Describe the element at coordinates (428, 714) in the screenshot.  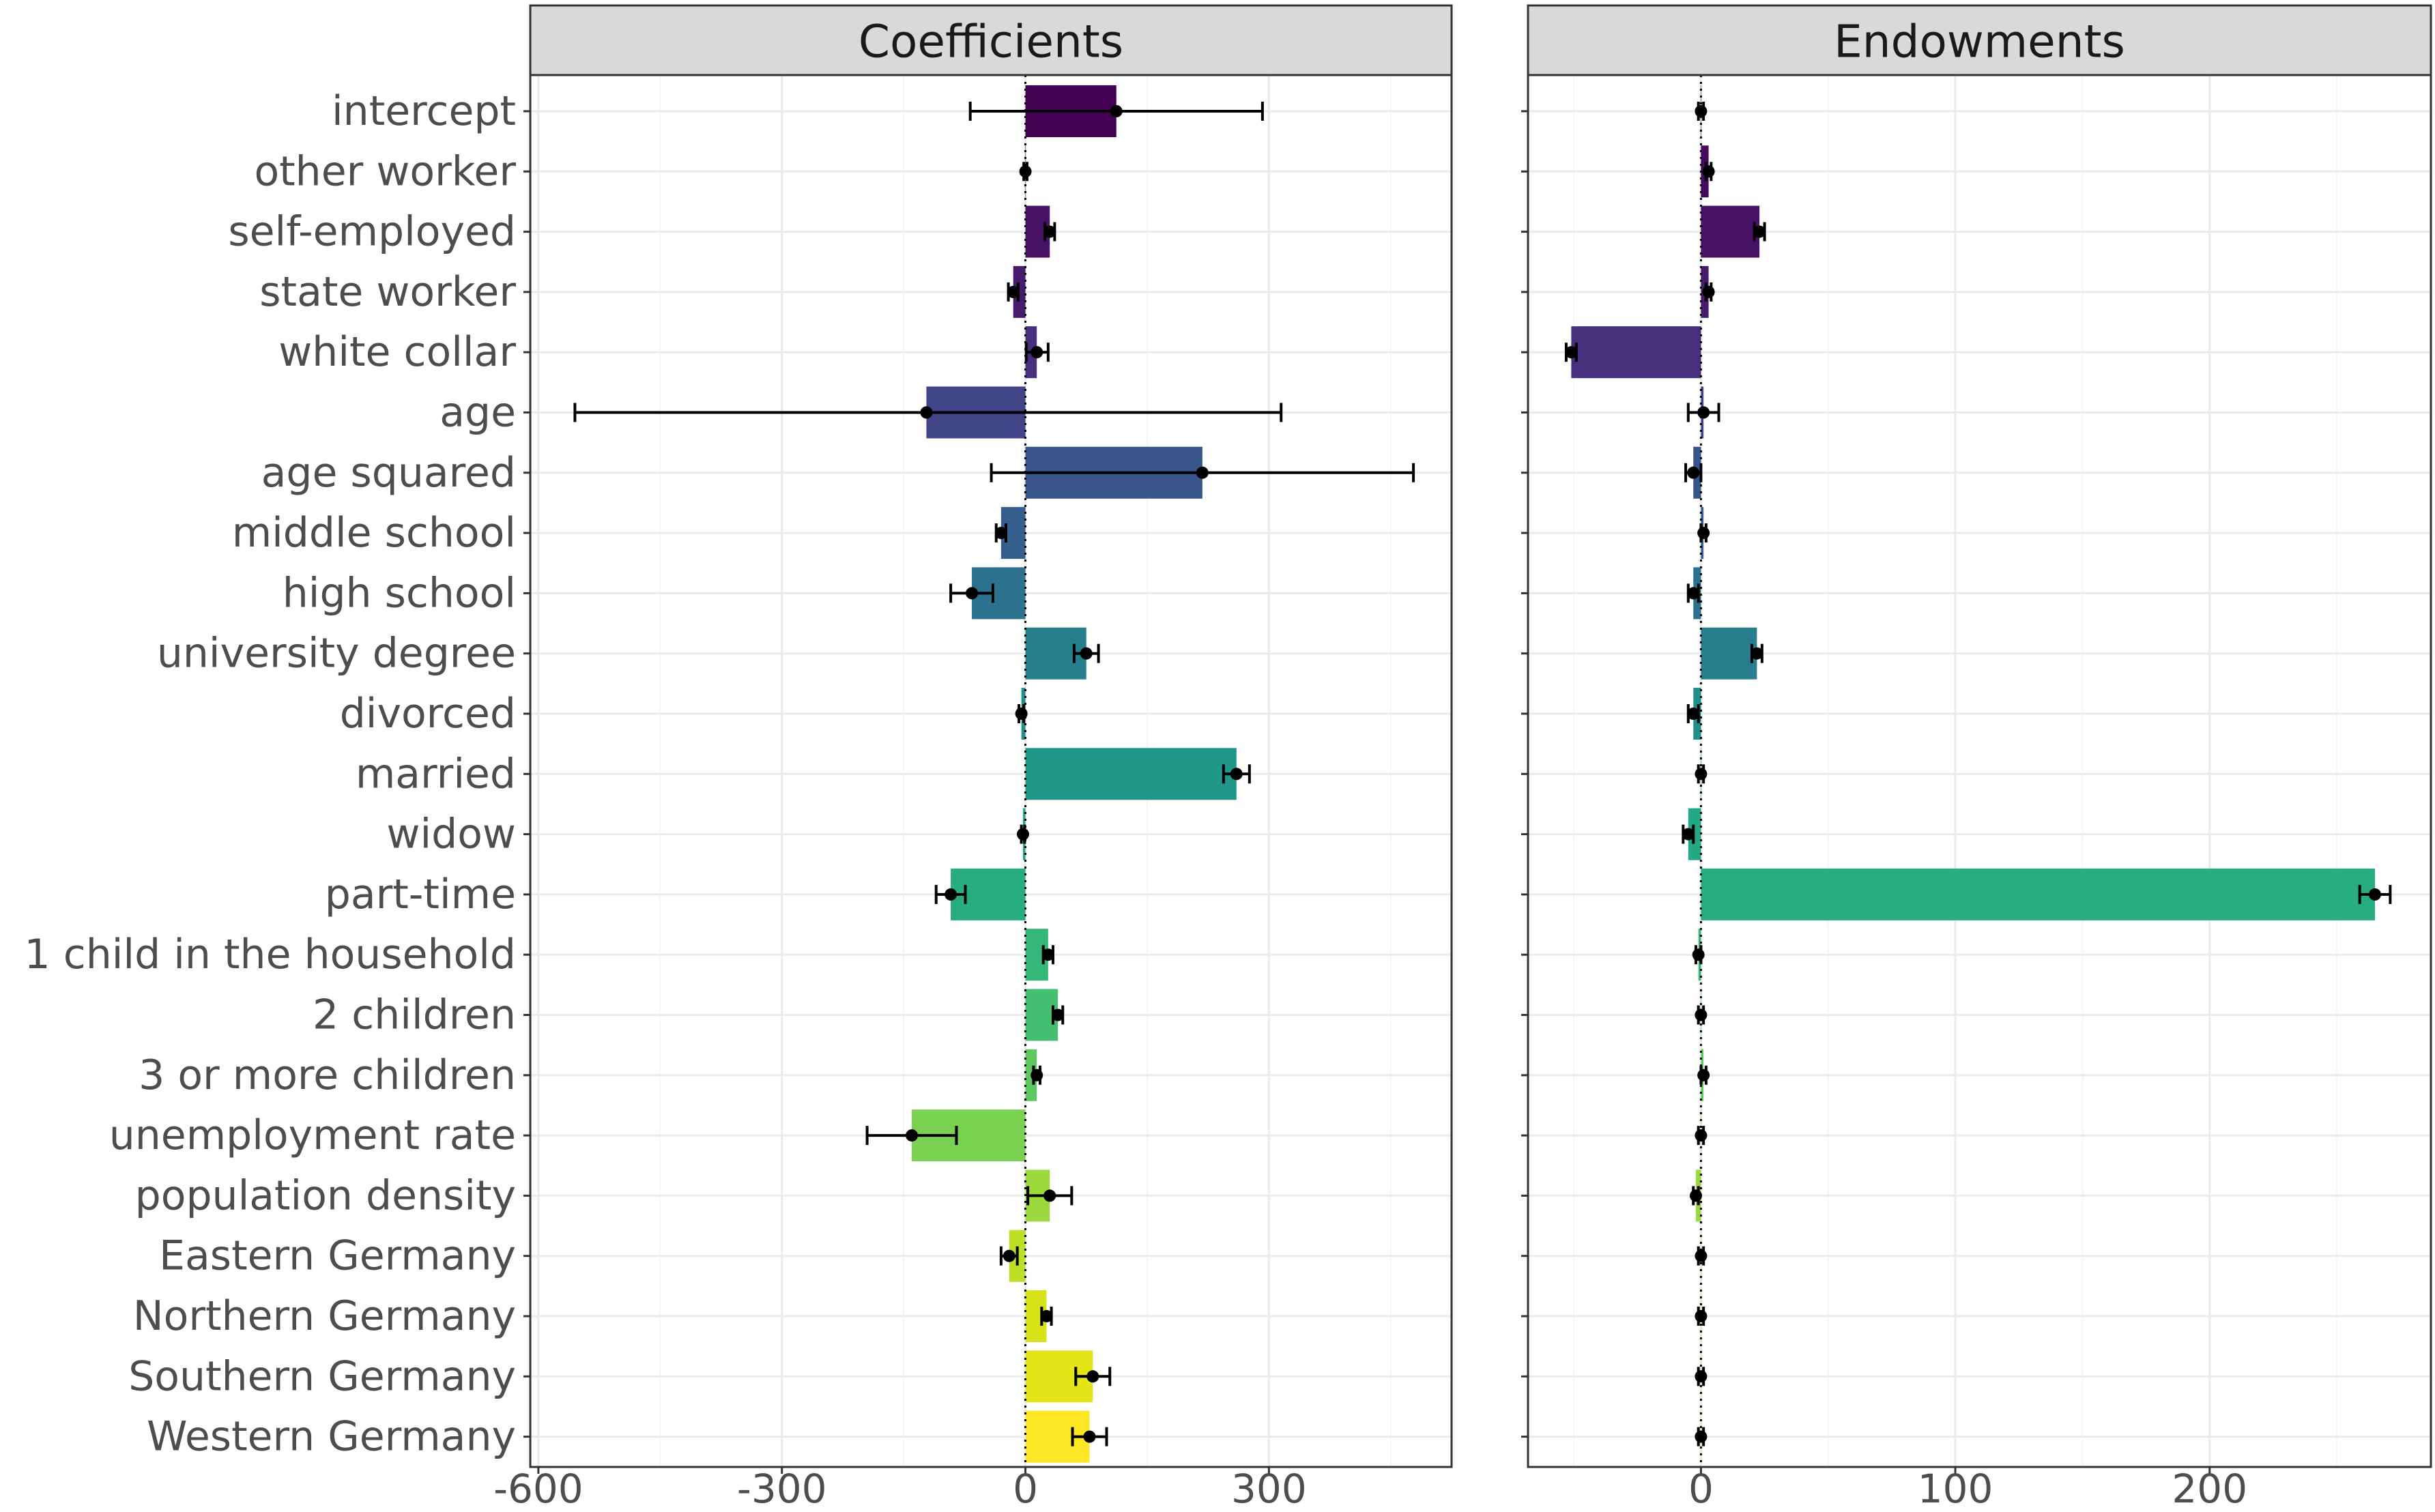
I see `category-label: divorced` at that location.